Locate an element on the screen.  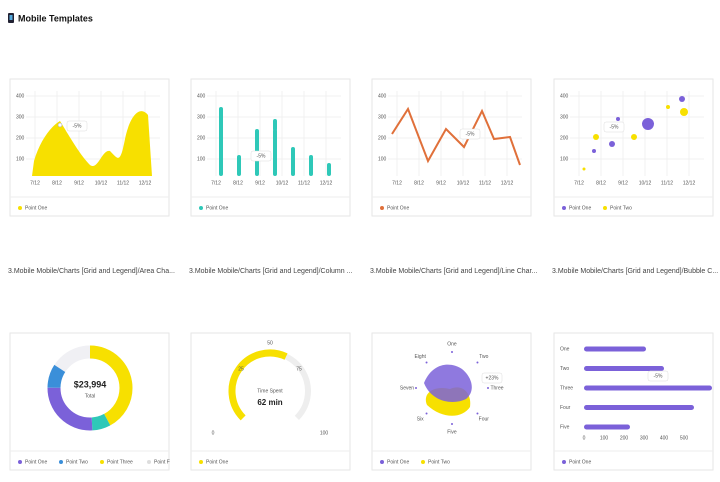
radar-label: Seven is located at coordinates (407, 388).